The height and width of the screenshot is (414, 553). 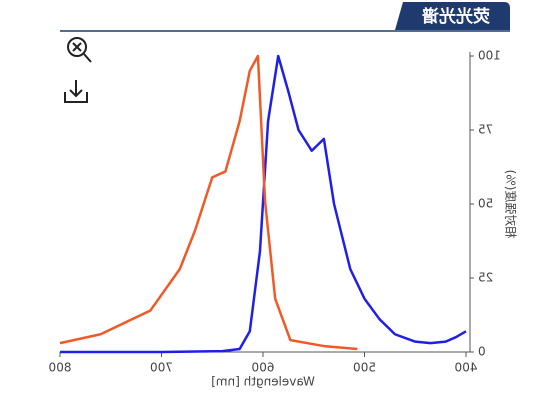 I want to click on x-tick-label: 700, so click(x=161, y=368).